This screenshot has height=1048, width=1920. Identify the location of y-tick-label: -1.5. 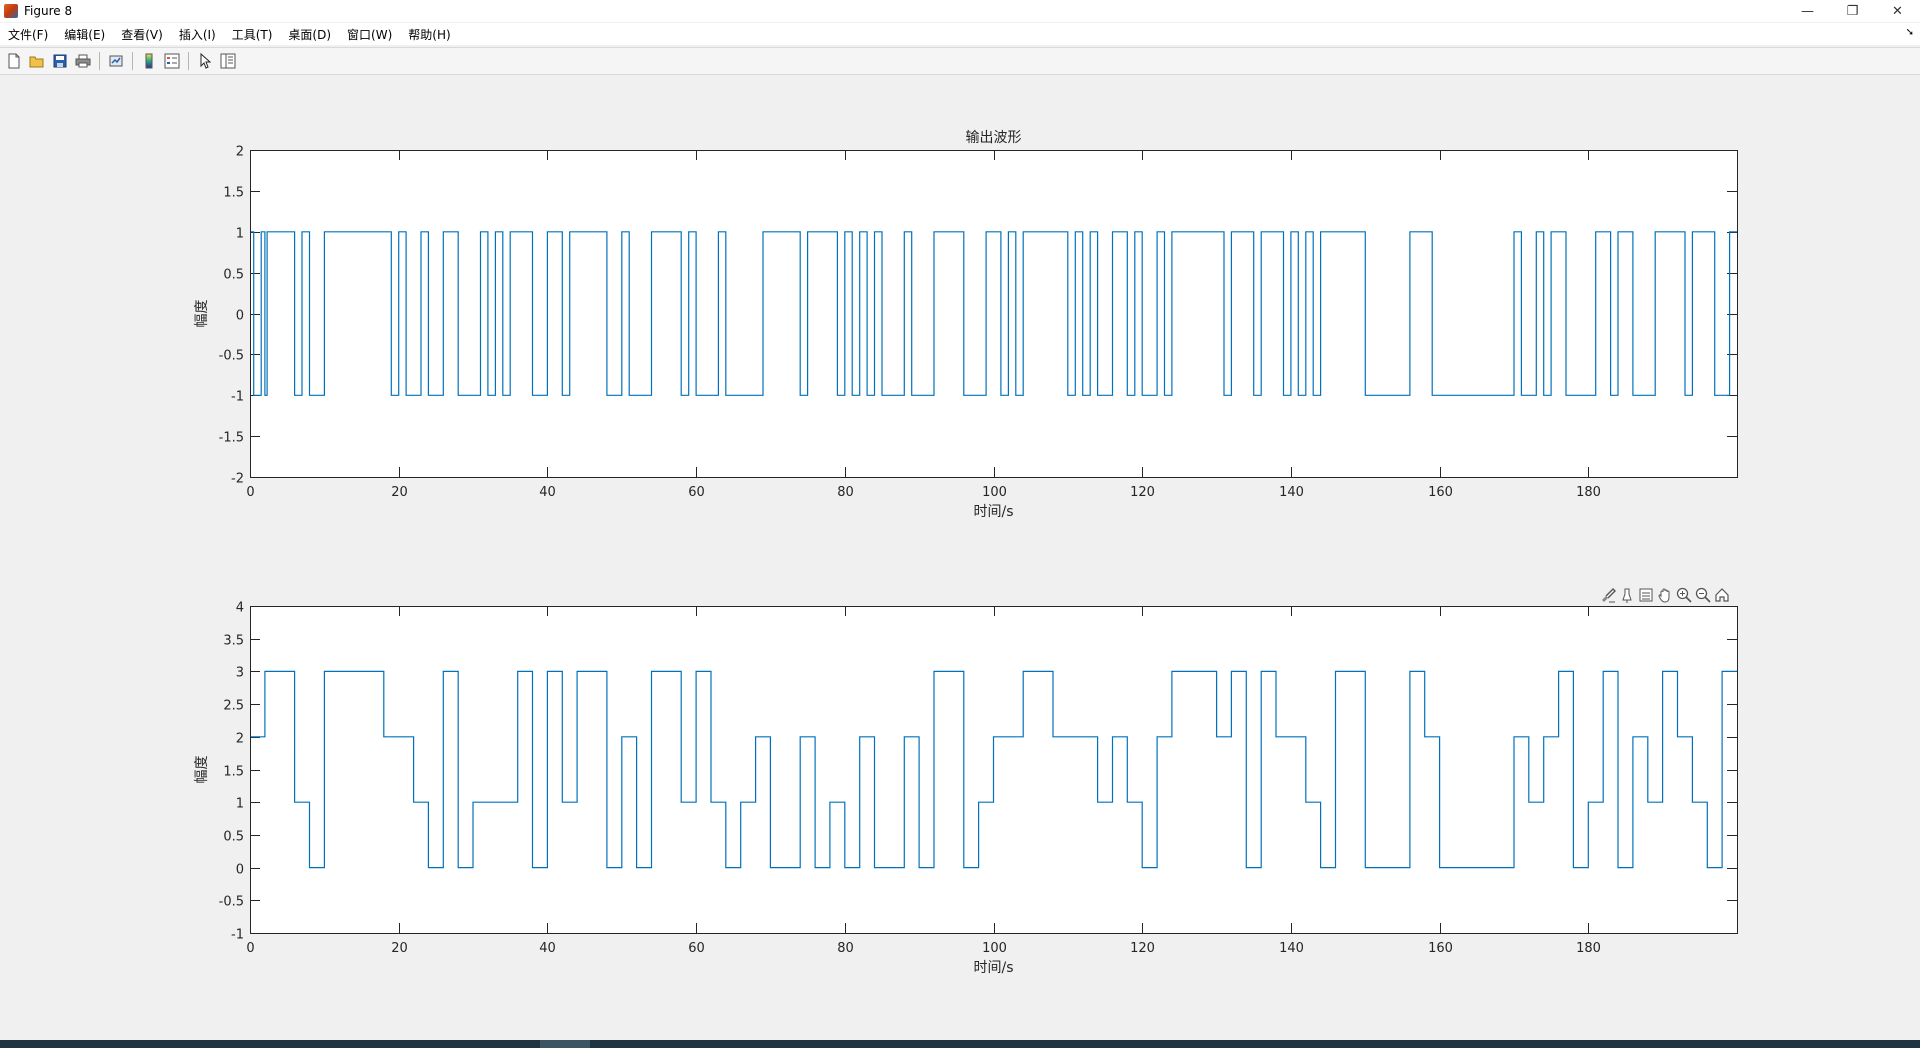
(231, 438).